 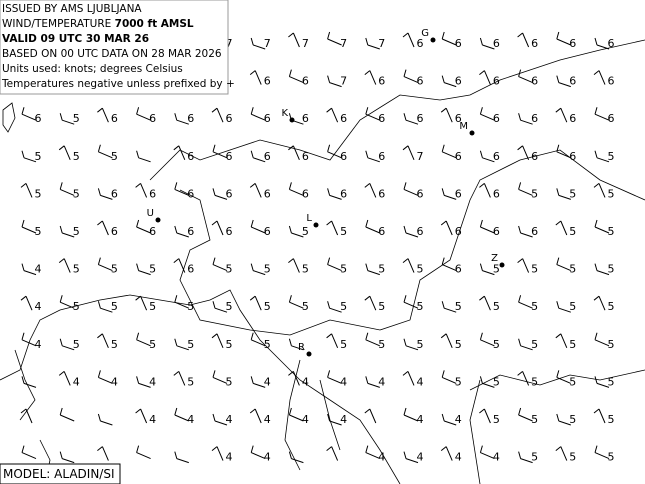 I want to click on city-label: L, so click(x=309, y=218).